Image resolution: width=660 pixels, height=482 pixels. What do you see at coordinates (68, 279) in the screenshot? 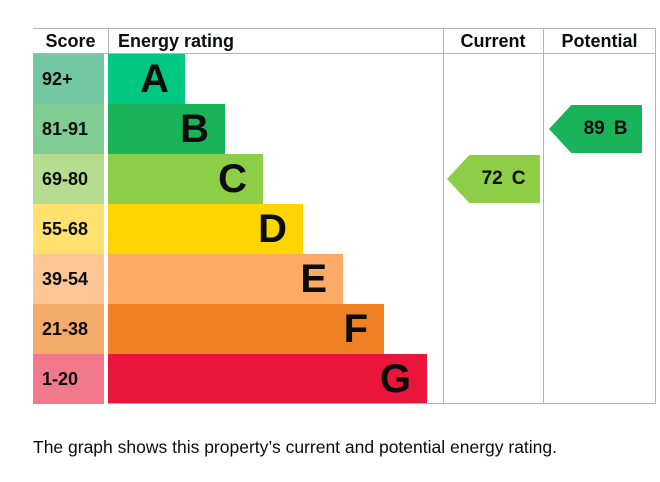
I see `score-range-label: 39-54` at bounding box center [68, 279].